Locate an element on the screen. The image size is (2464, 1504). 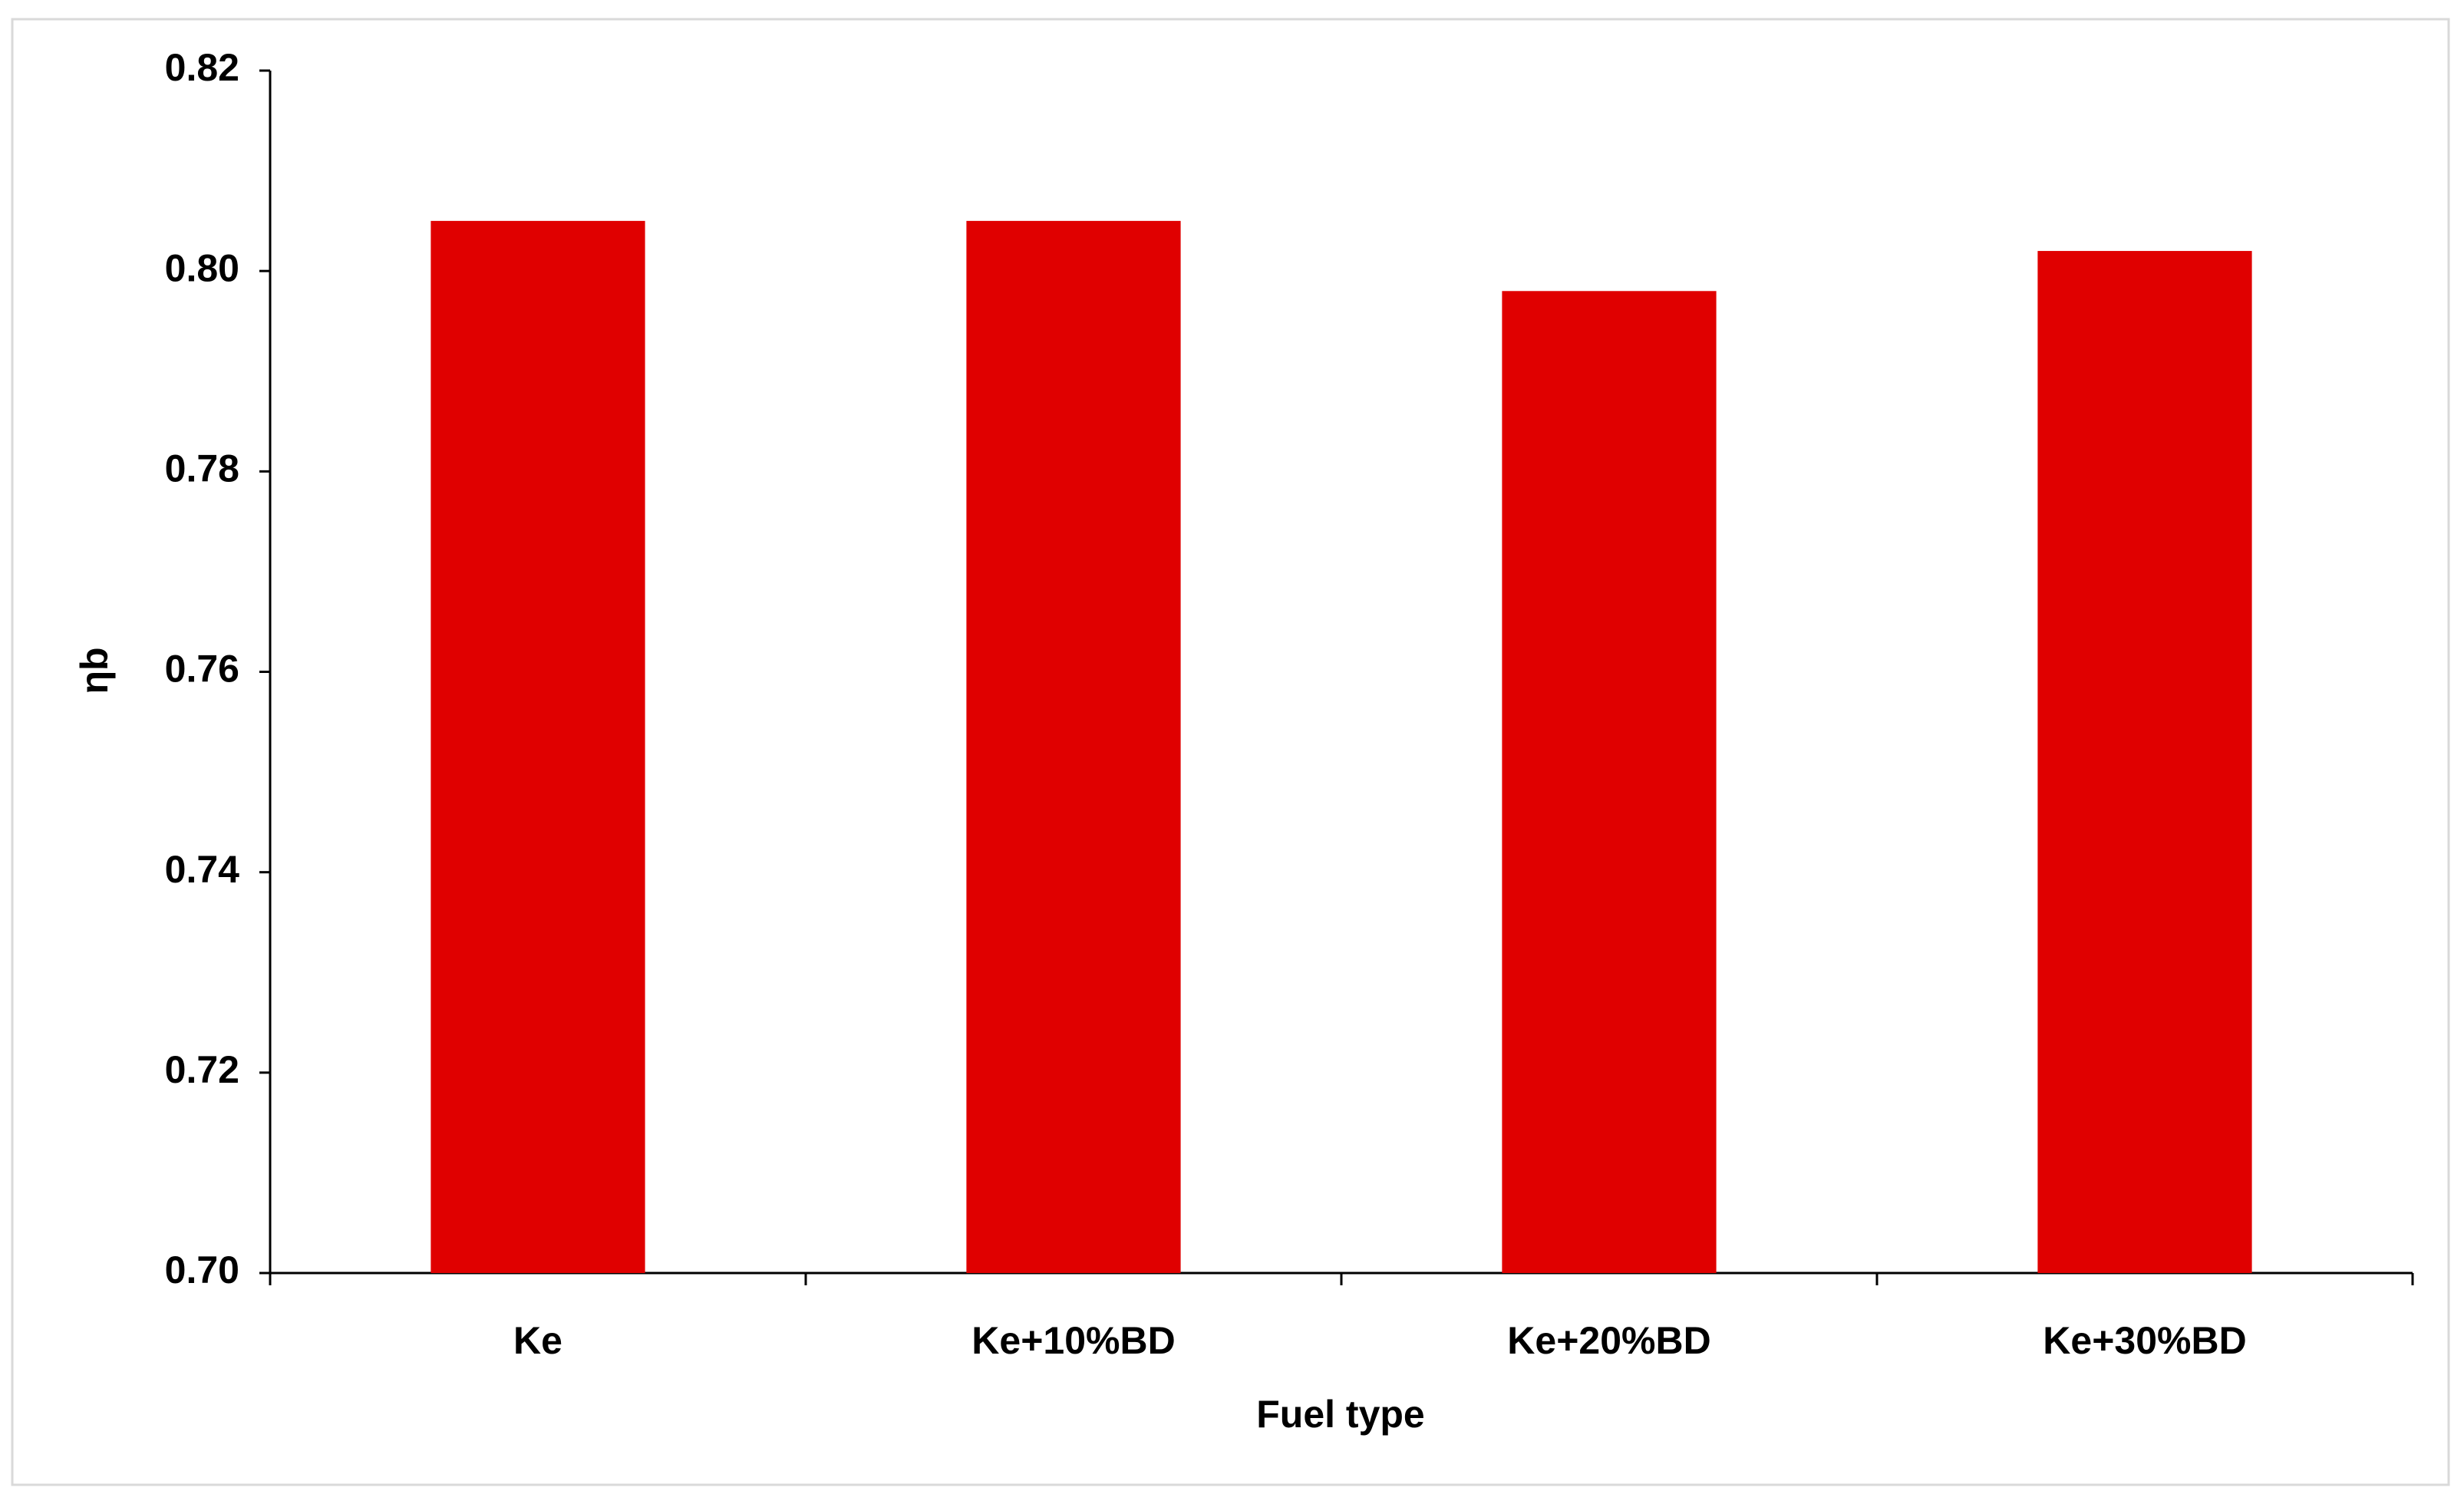
y-tick-label: 0.78 is located at coordinates (202, 468).